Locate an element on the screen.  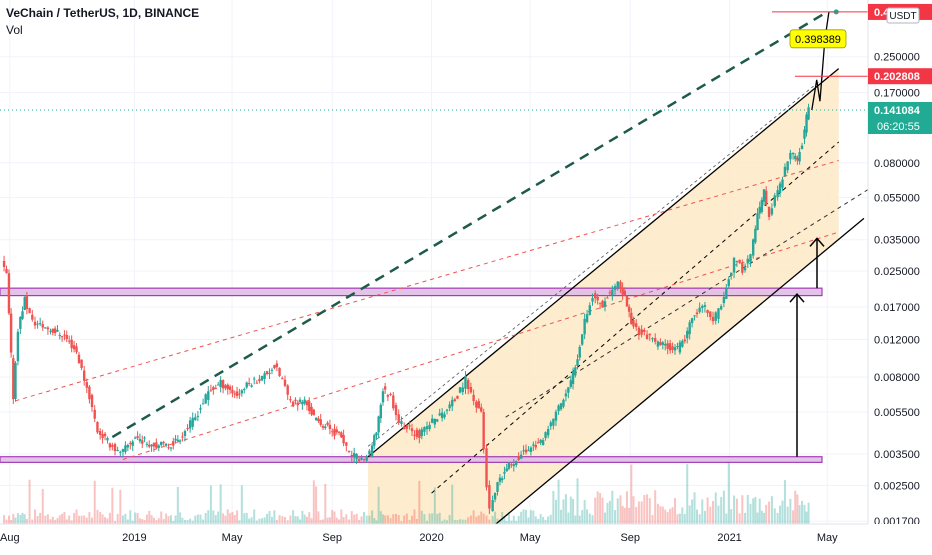
countdown-label: 06:20:55 is located at coordinates (898, 127).